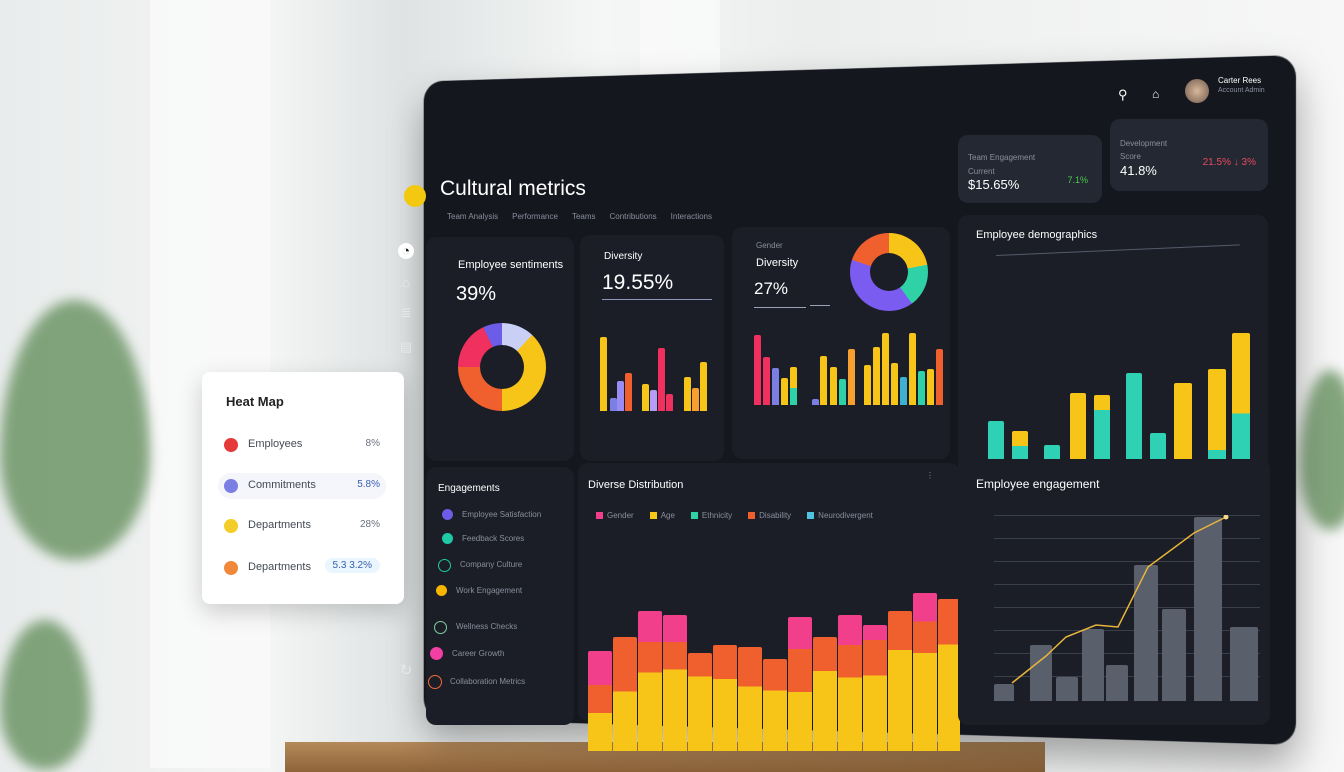 The image size is (1344, 772). Describe the element at coordinates (406, 251) in the screenshot. I see `dashboard-icon: ◔` at that location.